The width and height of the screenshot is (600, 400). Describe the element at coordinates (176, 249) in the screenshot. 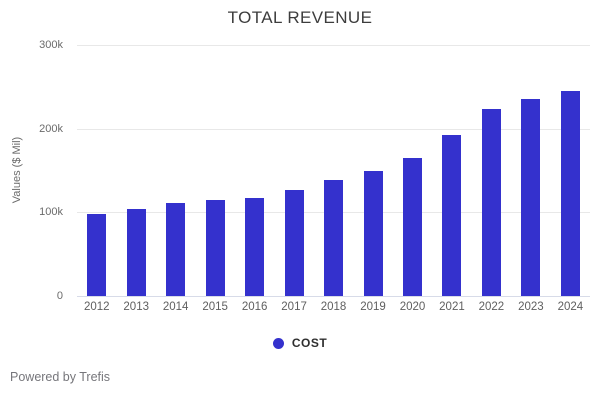

I see `bar-2014` at that location.